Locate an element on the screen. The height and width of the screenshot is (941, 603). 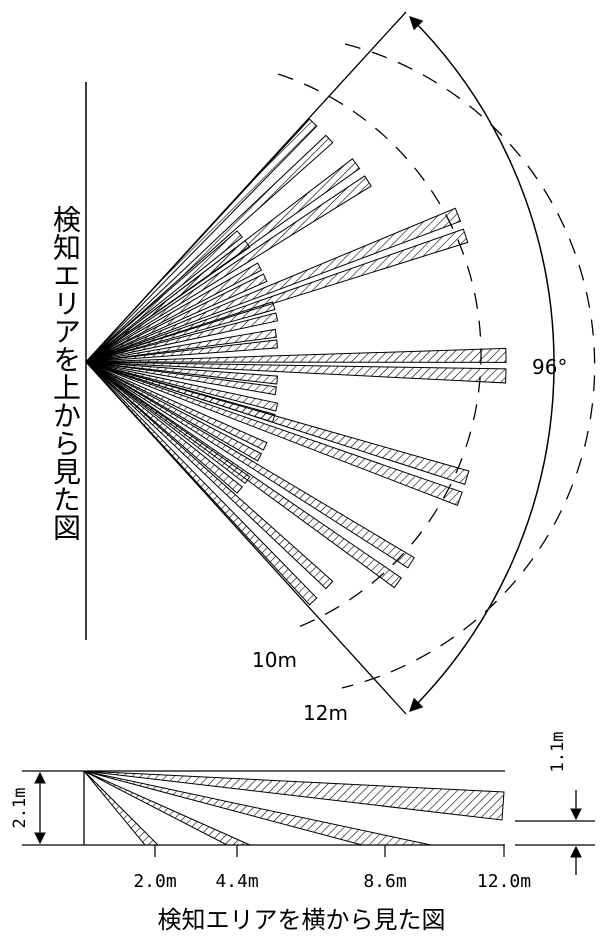
side-beam-8.6m is located at coordinates (257, 808).